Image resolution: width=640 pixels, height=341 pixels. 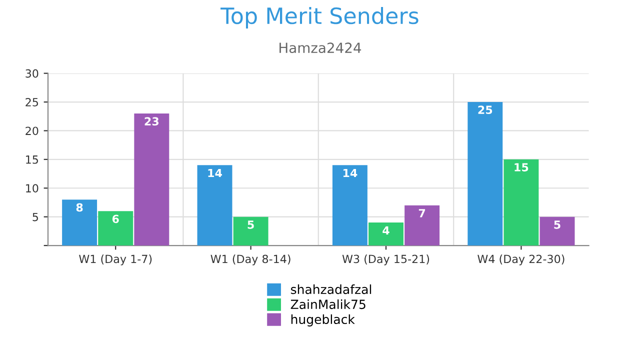 What do you see at coordinates (32, 160) in the screenshot?
I see `y-tick-label: 15` at bounding box center [32, 160].